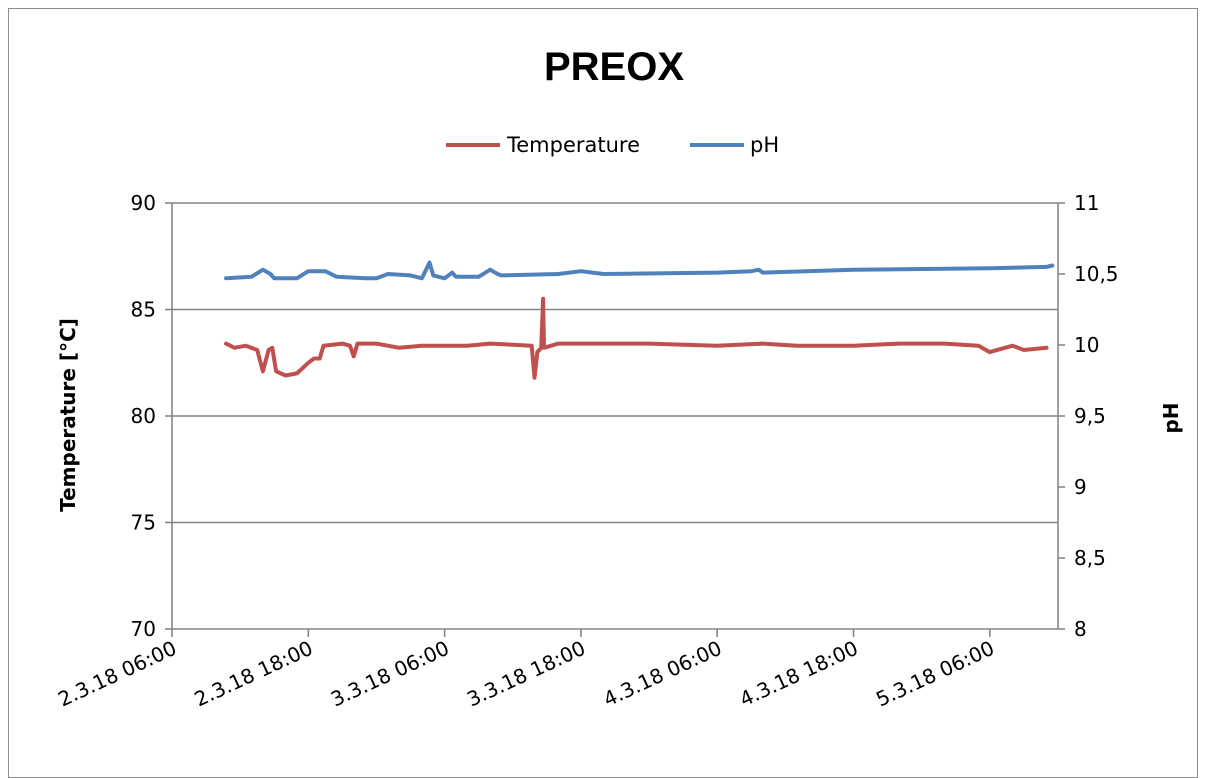  I want to click on legend-label-temperature: Temperature, so click(573, 145).